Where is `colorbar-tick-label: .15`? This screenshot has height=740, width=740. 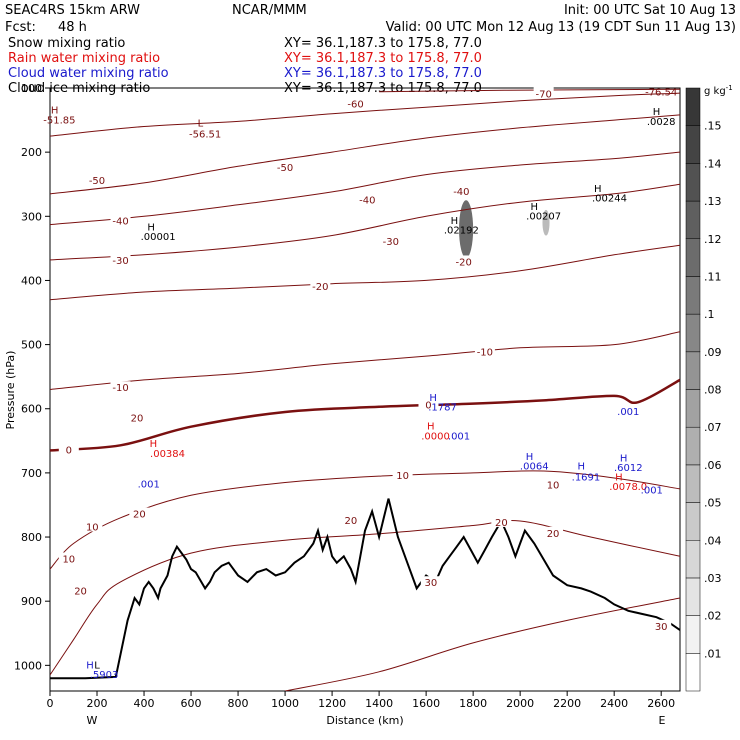 colorbar-tick-label: .15 is located at coordinates (713, 126).